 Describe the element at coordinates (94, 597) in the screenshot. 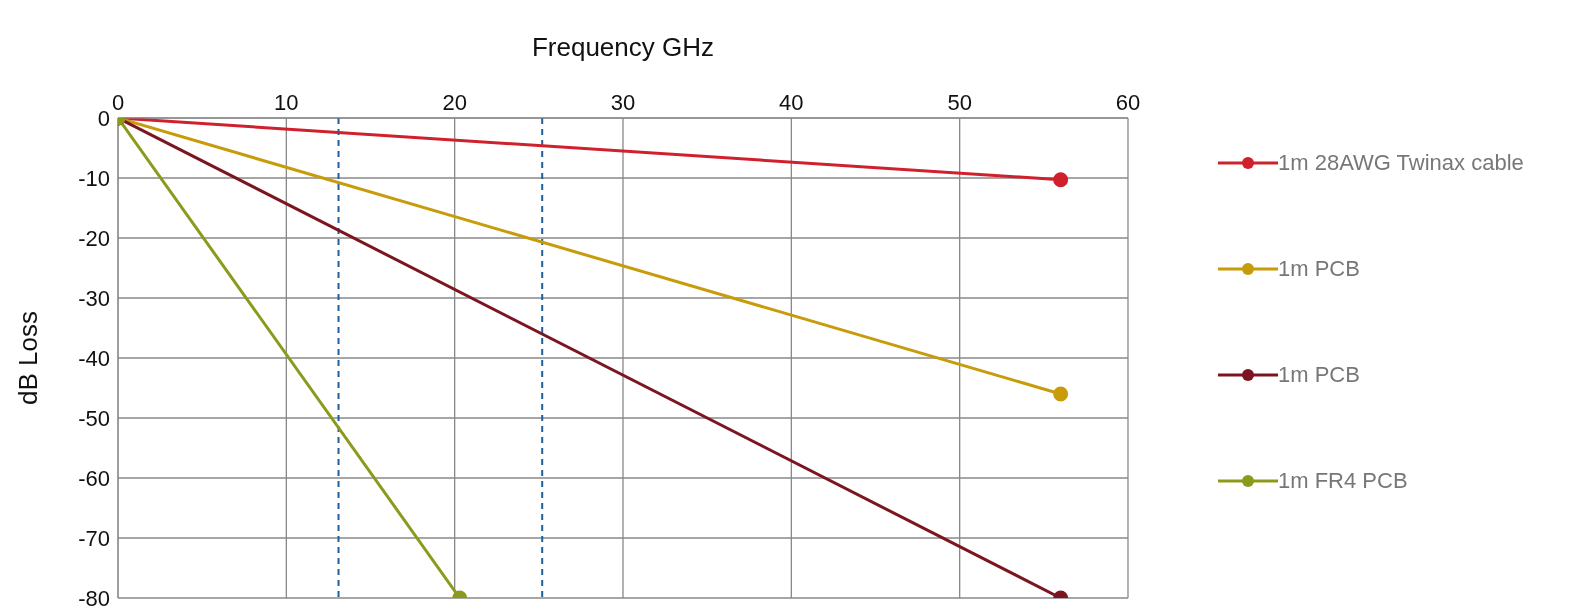

I see `y-tick-label: -80` at that location.